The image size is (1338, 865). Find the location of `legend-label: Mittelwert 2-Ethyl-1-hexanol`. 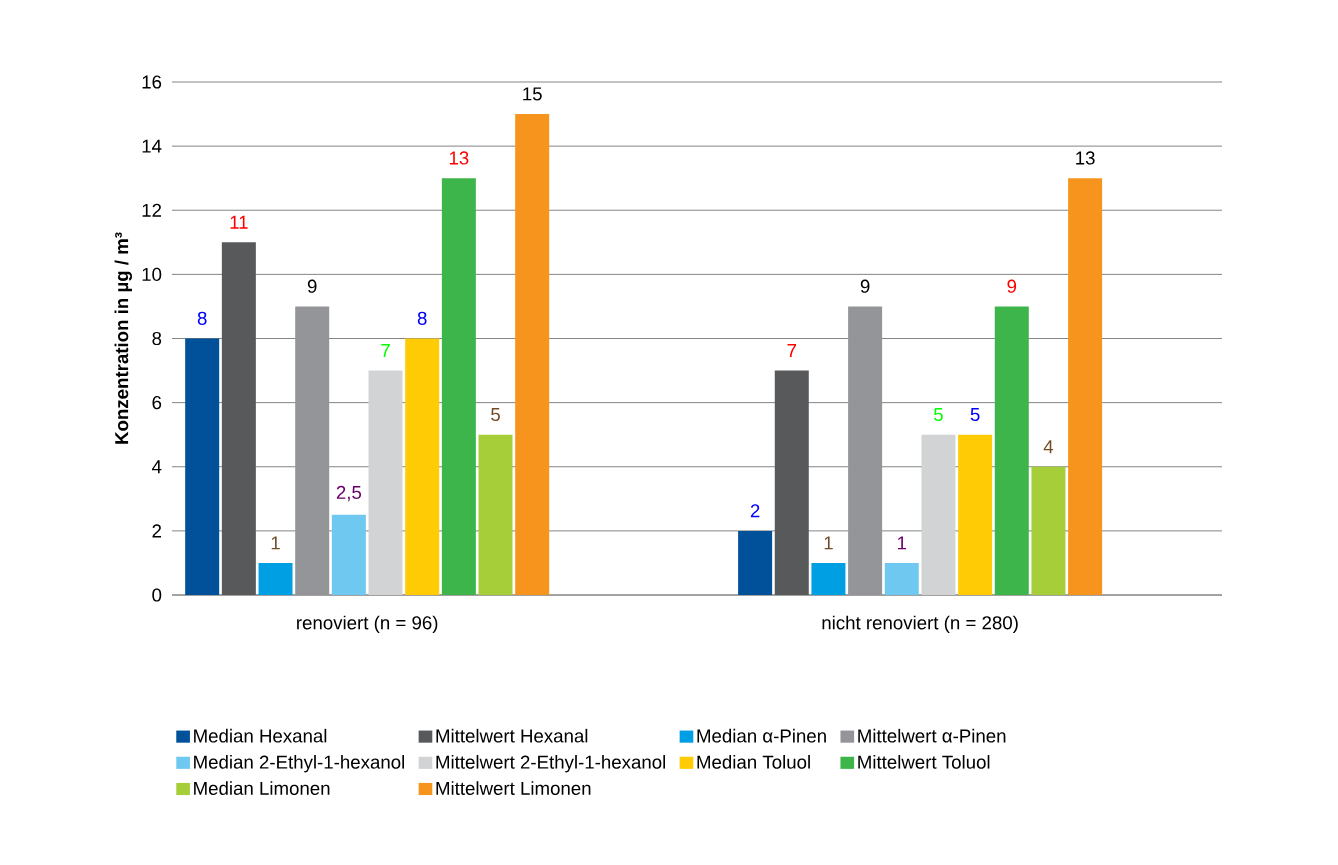

legend-label: Mittelwert 2-Ethyl-1-hexanol is located at coordinates (551, 764).